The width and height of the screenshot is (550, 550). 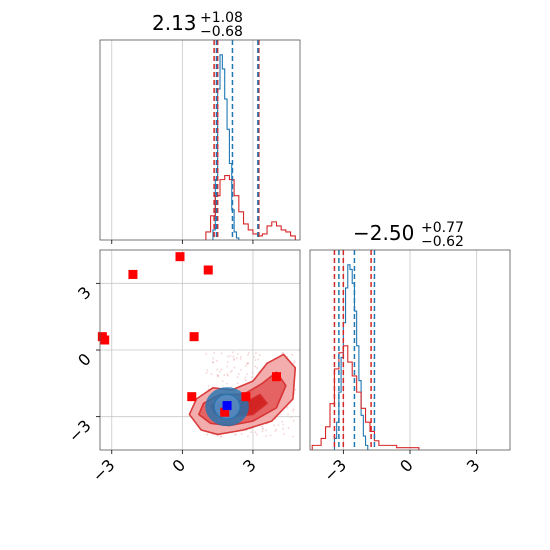 I want to click on tick-label-y-0: −3, so click(x=80, y=431).